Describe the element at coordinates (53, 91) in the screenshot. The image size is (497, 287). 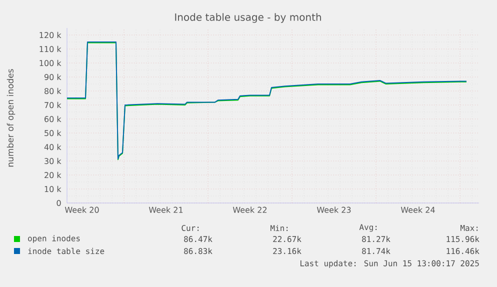
I see `y-tick-label: 80 k` at that location.